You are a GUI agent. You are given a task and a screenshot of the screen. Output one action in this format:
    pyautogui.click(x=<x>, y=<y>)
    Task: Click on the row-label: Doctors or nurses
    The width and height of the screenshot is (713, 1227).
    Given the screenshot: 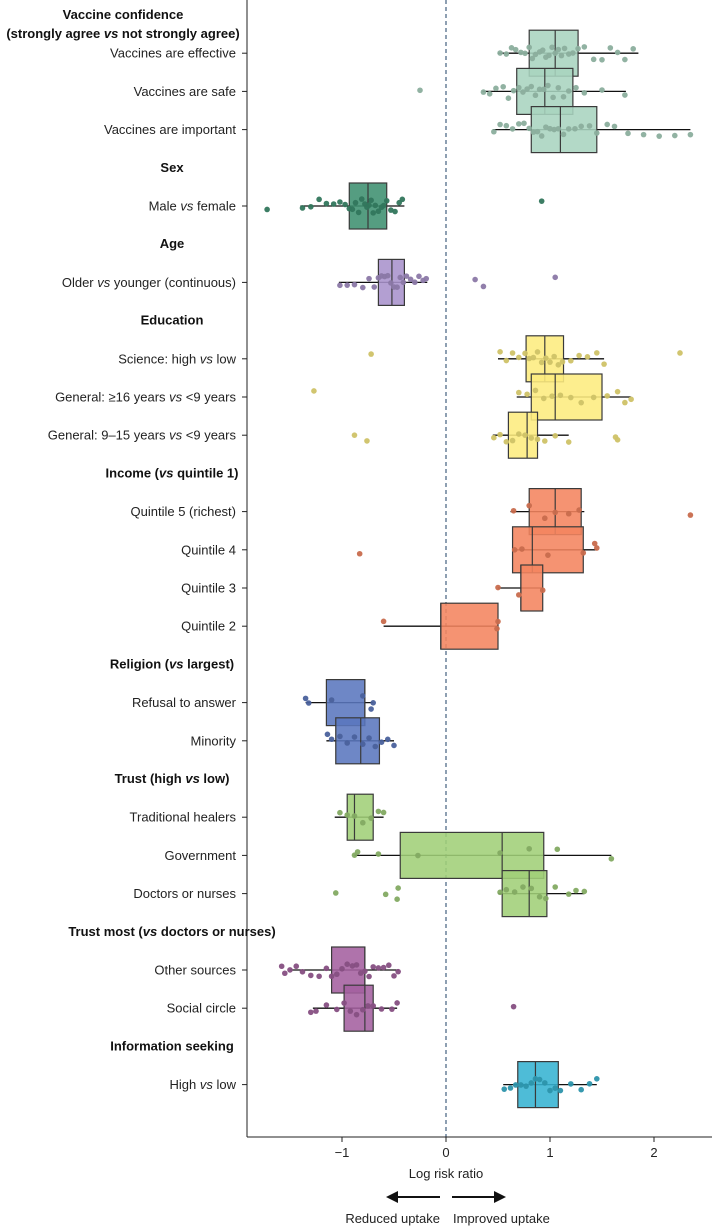 What is the action you would take?
    pyautogui.click(x=184, y=893)
    